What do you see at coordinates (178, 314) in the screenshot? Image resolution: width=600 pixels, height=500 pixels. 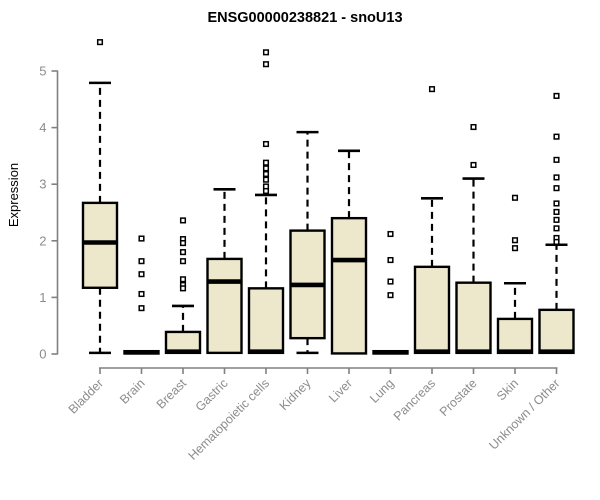 I see `boxplot-group-breast: Breast` at bounding box center [178, 314].